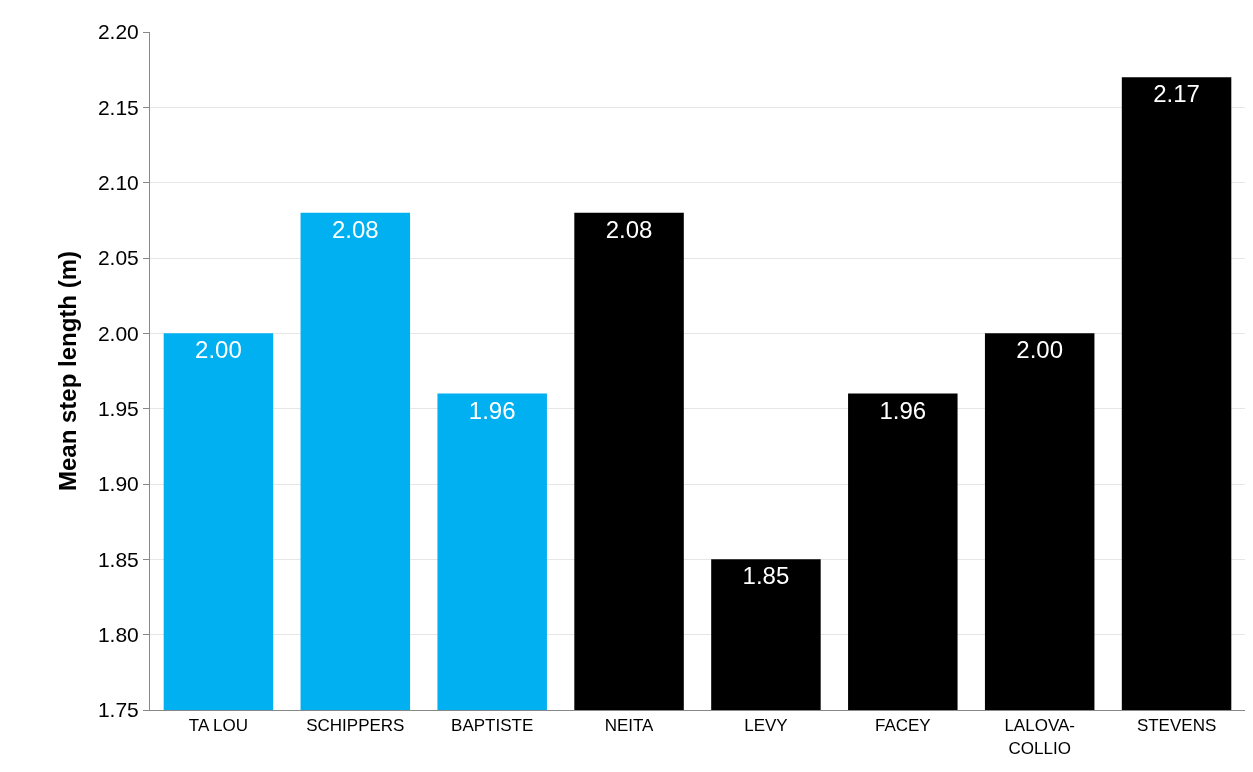 The image size is (1253, 772). Describe the element at coordinates (68, 371) in the screenshot. I see `y-axis-title: Mean step length (m)` at that location.